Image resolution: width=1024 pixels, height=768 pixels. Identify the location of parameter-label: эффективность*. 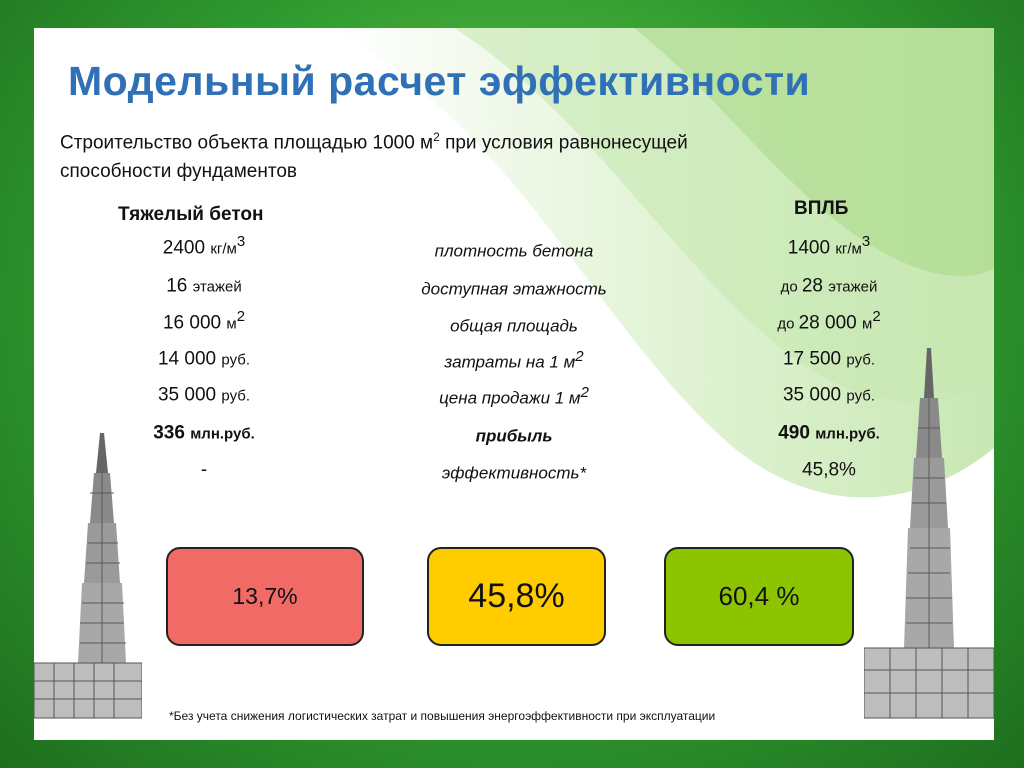
(514, 471).